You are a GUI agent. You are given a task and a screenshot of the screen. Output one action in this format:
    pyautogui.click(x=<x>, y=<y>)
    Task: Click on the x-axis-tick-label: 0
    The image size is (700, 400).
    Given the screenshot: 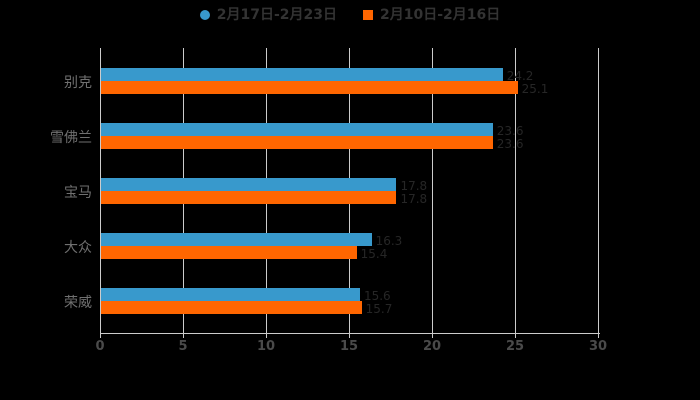 What is the action you would take?
    pyautogui.click(x=100, y=346)
    